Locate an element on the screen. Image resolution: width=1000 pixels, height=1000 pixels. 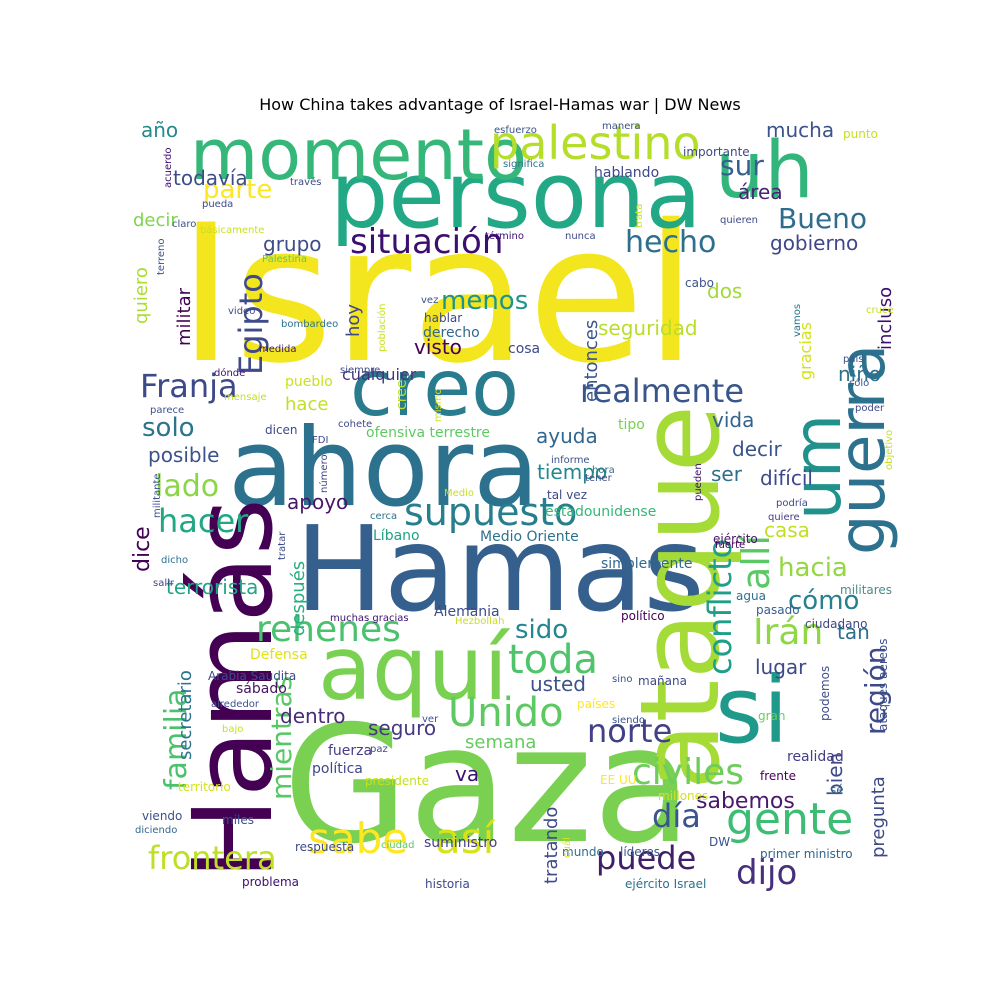
word-politico: político is located at coordinates (643, 616).